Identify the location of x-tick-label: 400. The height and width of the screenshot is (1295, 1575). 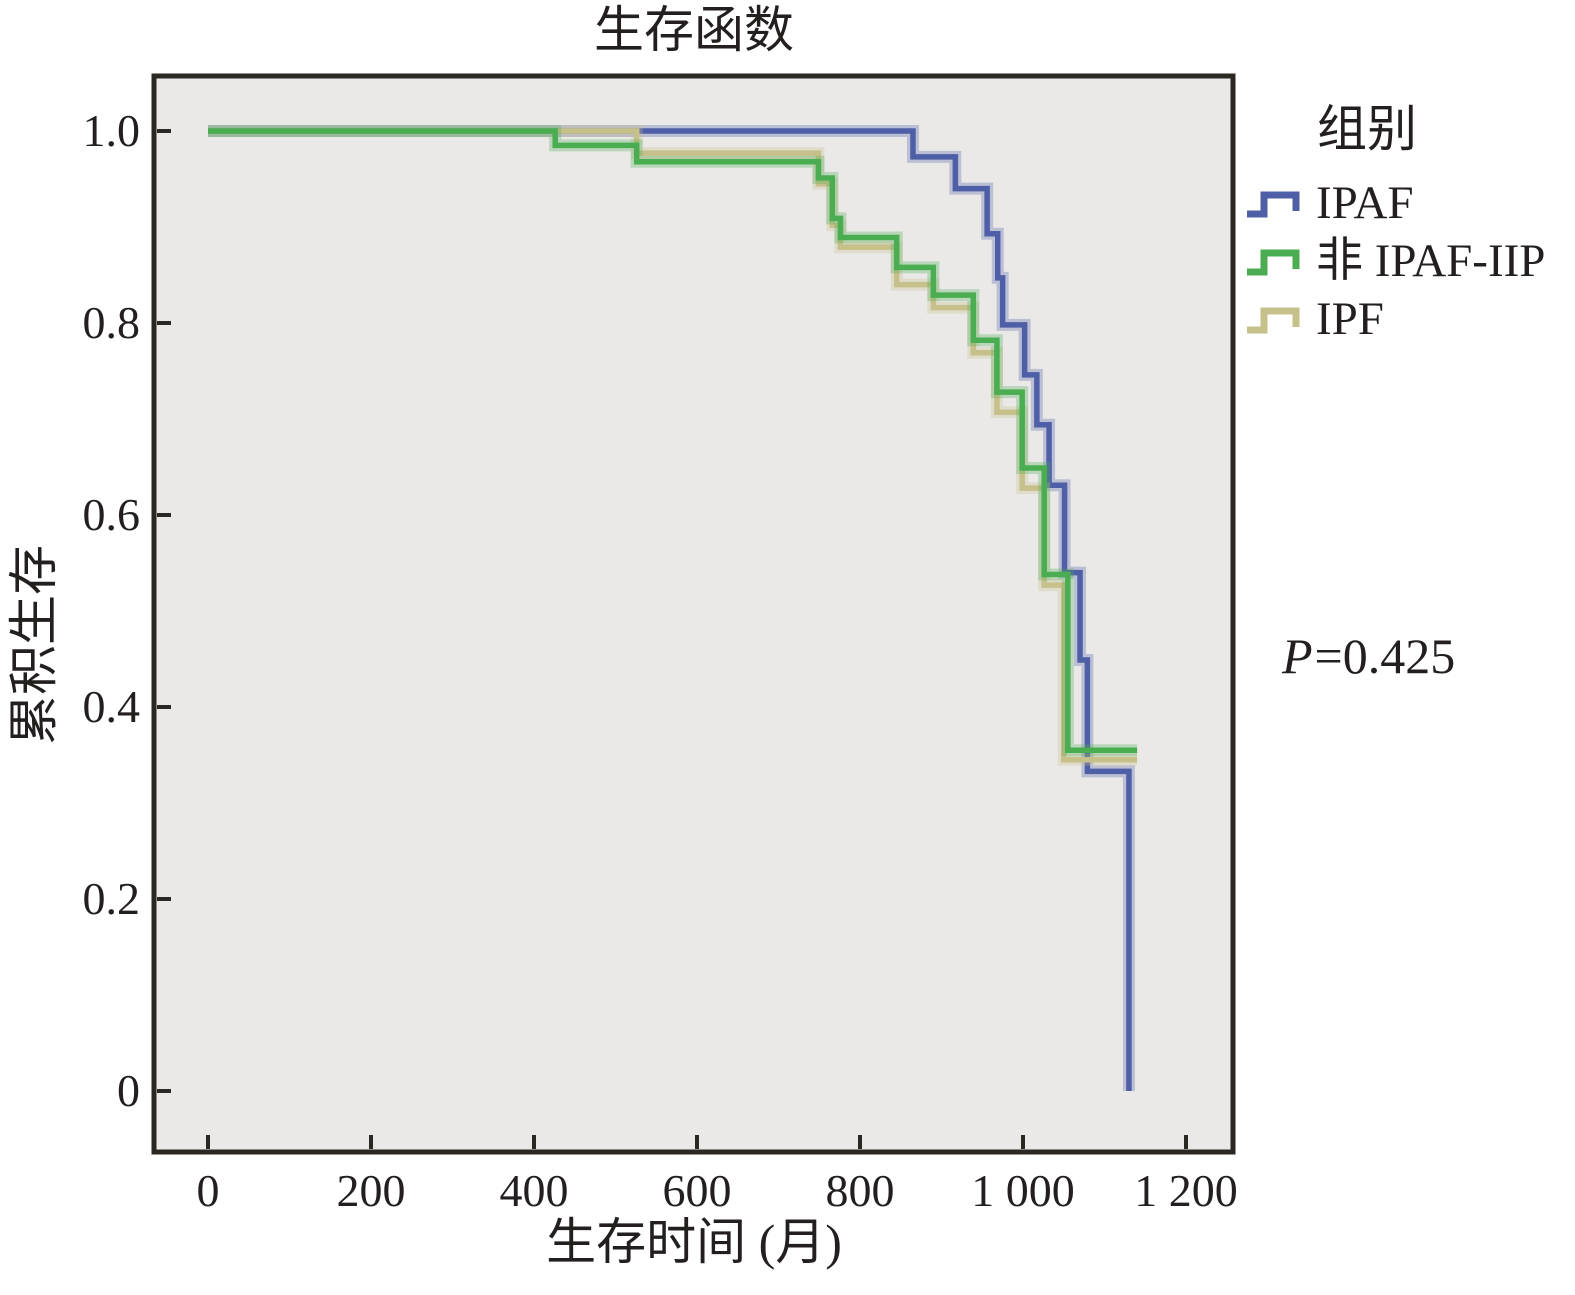
(534, 1190).